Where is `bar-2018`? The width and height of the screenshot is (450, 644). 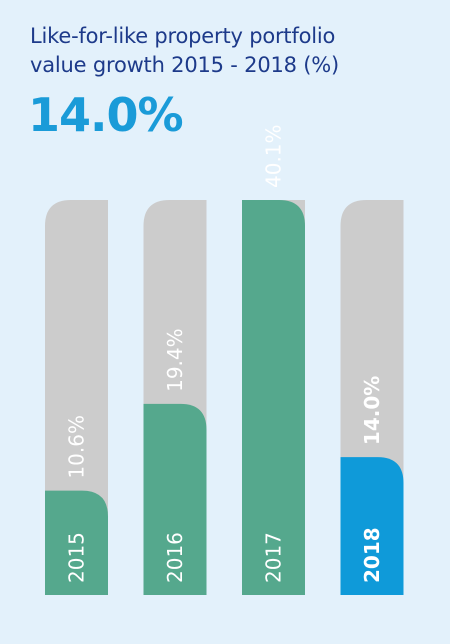 bar-2018 is located at coordinates (372, 526).